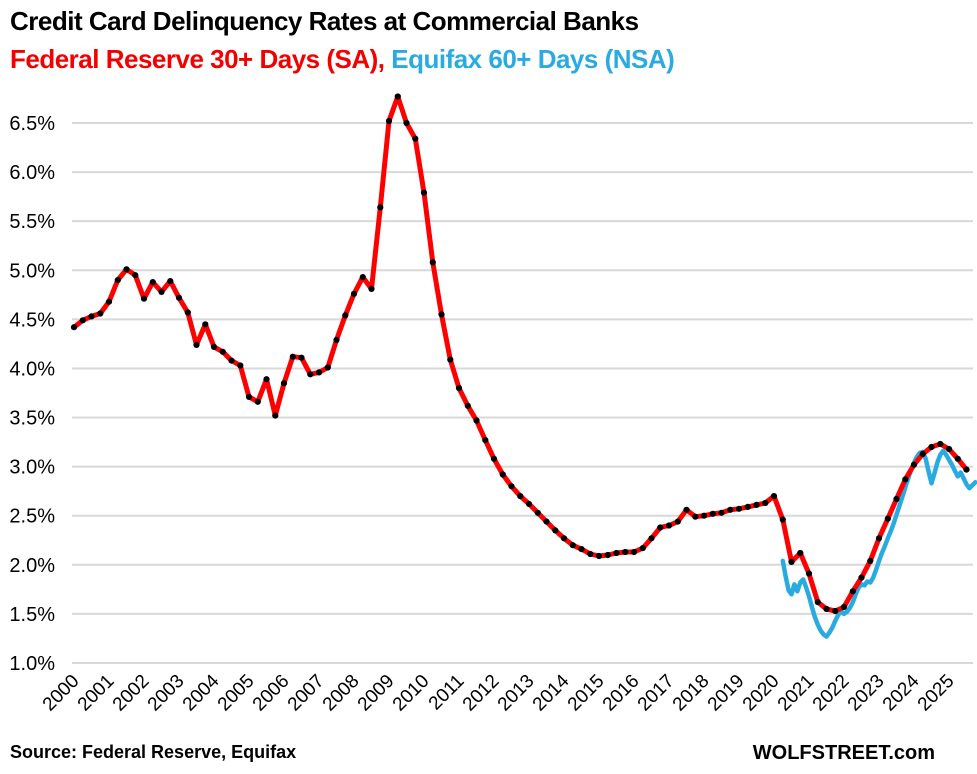  What do you see at coordinates (691, 693) in the screenshot?
I see `x-axis-year-label: 2018` at bounding box center [691, 693].